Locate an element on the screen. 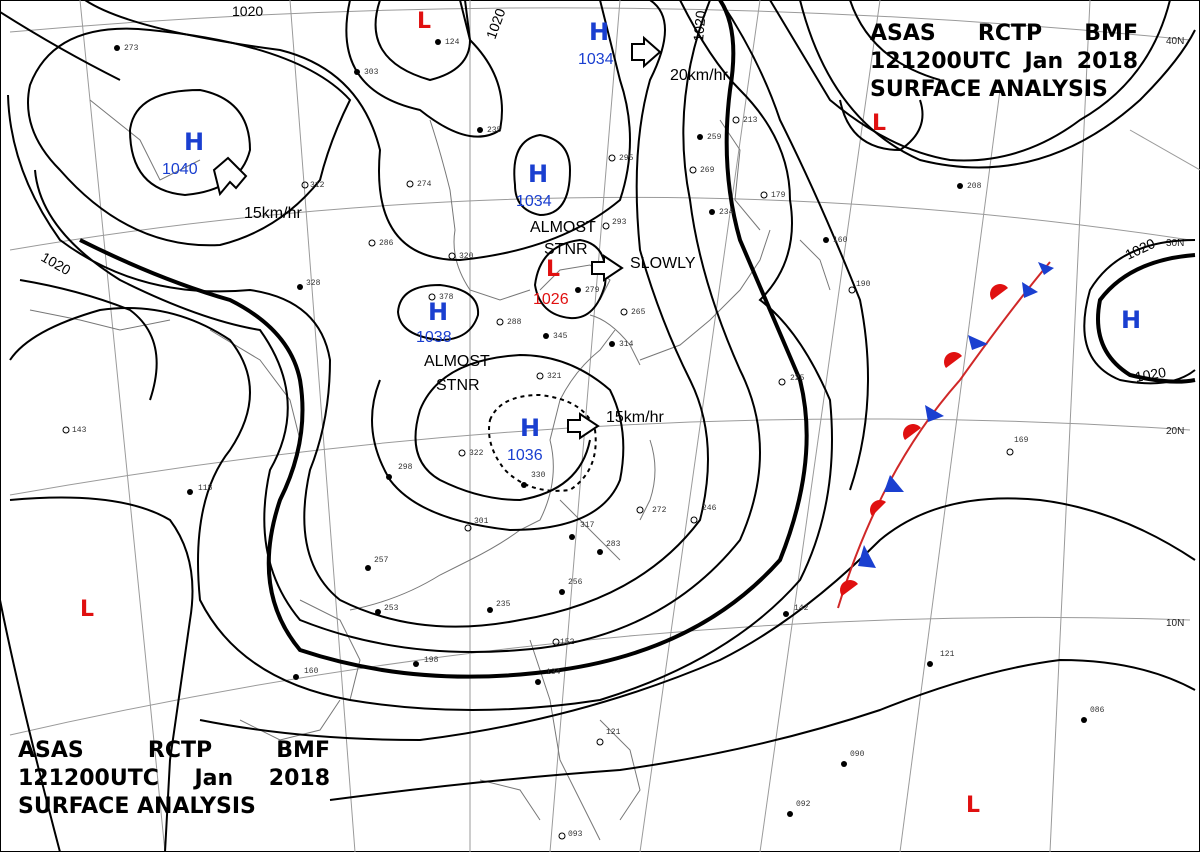 This screenshot has width=1200, height=852. station-plot: 235 is located at coordinates (499, 606).